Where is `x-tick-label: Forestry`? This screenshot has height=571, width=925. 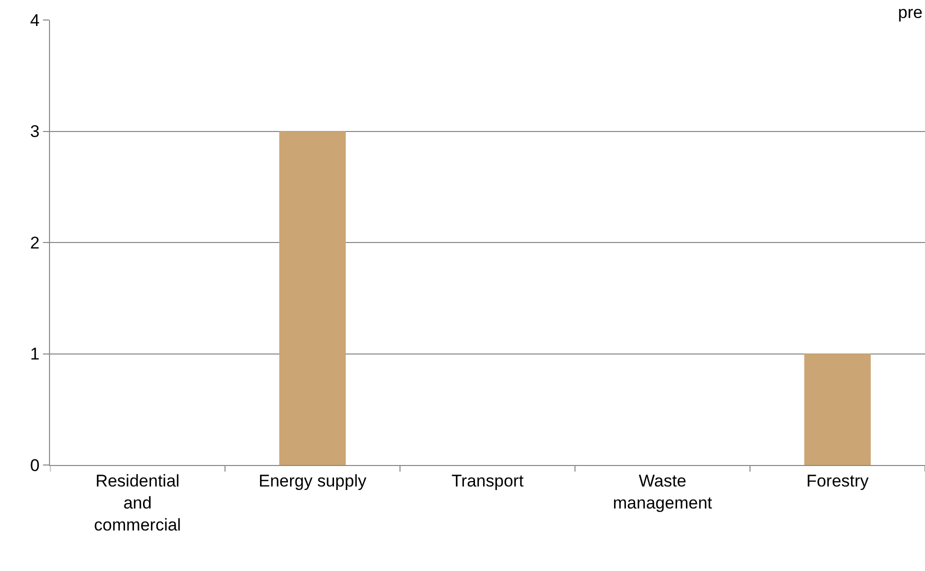 x-tick-label: Forestry is located at coordinates (838, 480).